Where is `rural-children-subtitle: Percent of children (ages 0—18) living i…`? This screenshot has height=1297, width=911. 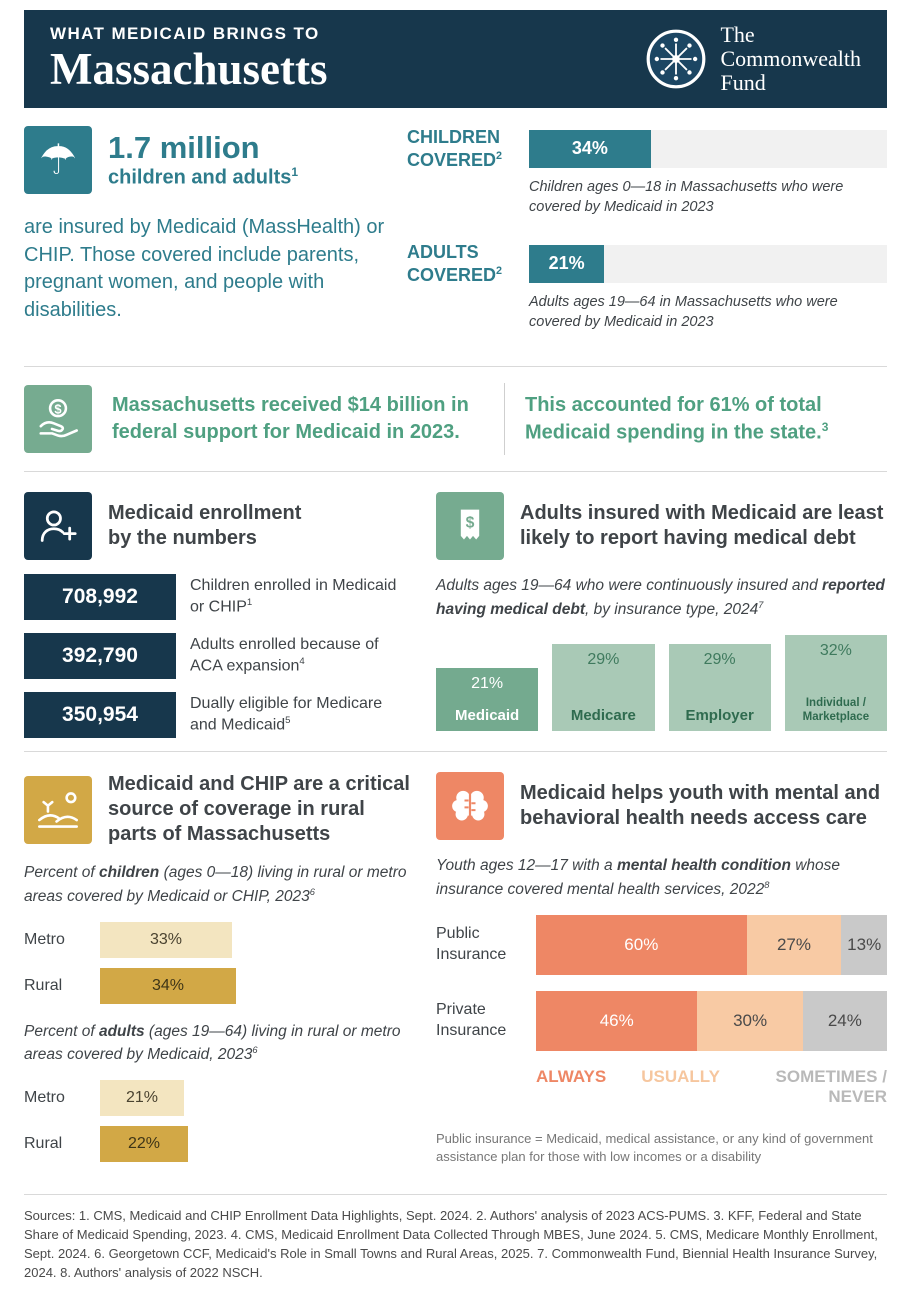
rural-children-subtitle: Percent of children (ages 0—18) living i… is located at coordinates (215, 884).